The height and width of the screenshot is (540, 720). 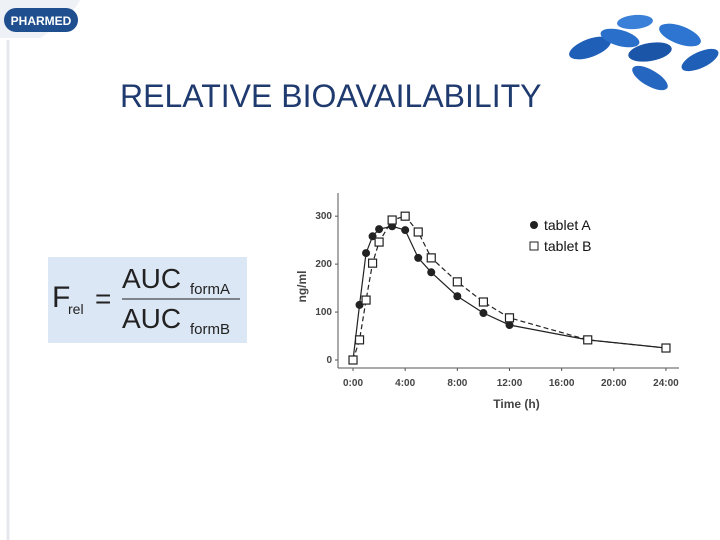 I want to click on slide-title: RELATIVE BIOAVAILABILITY, so click(x=330, y=96).